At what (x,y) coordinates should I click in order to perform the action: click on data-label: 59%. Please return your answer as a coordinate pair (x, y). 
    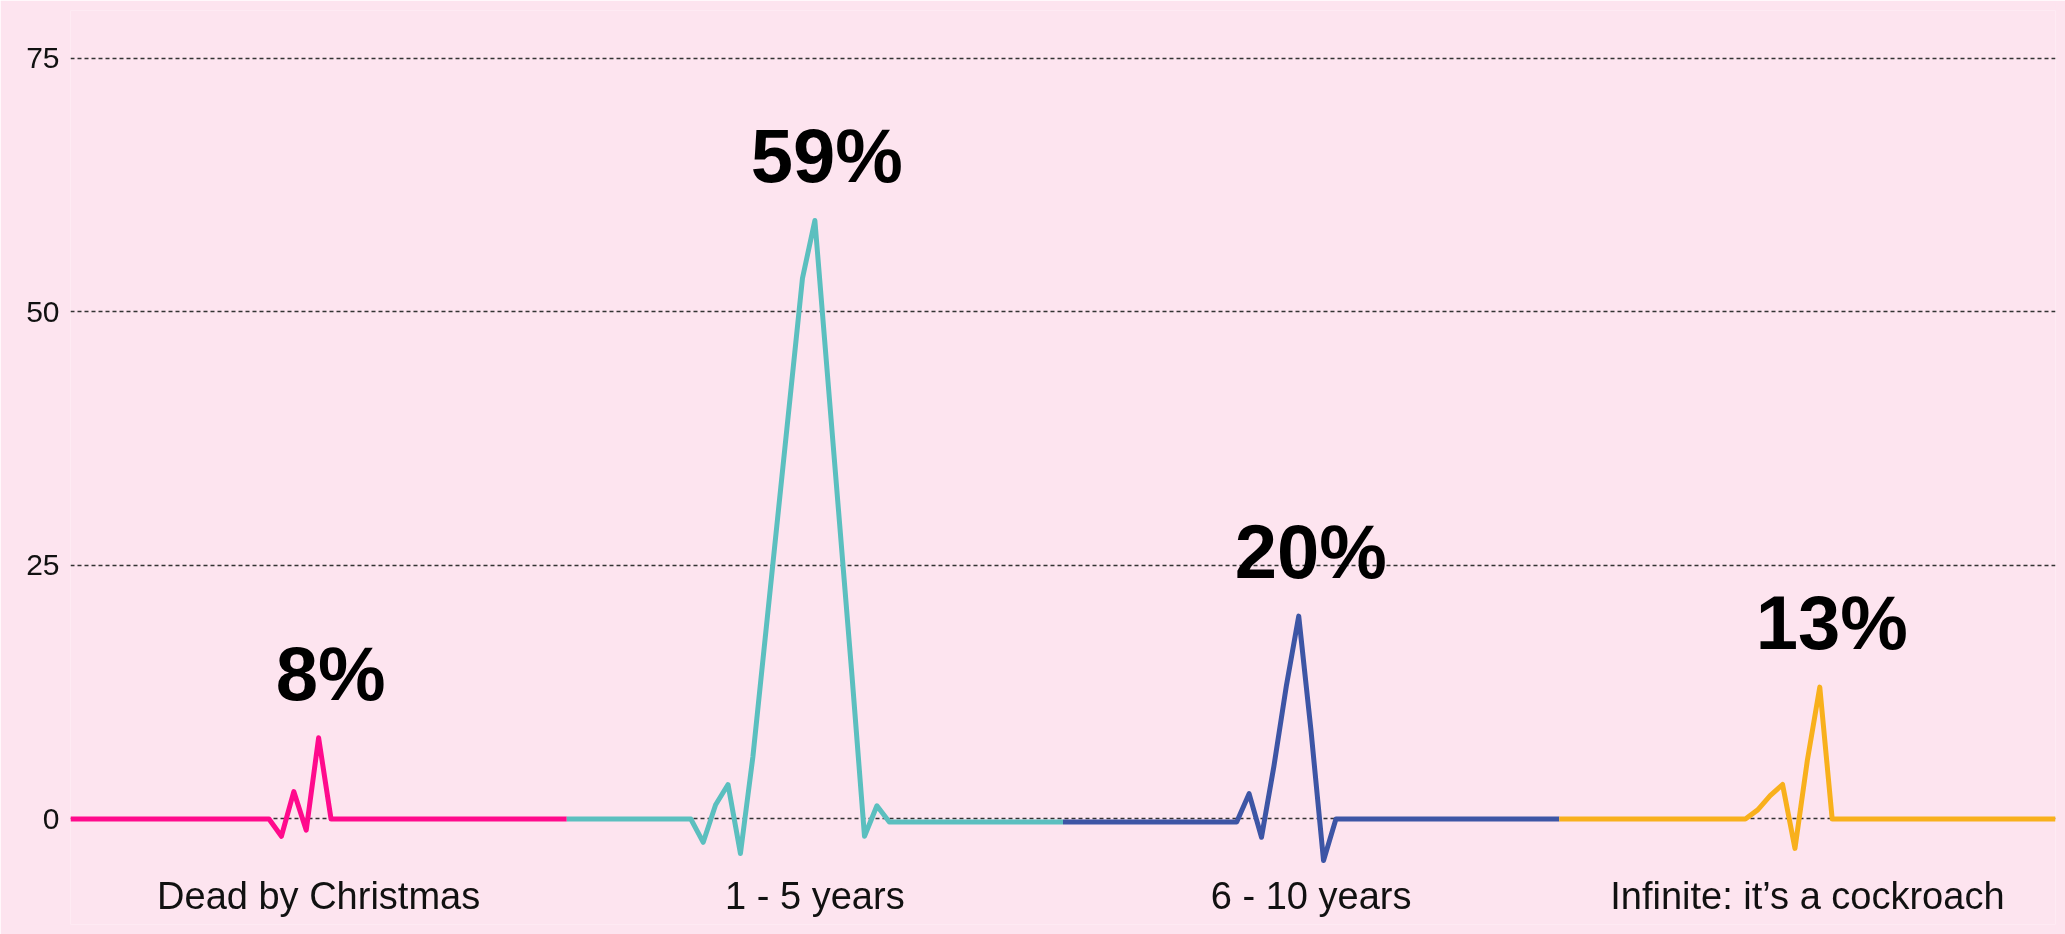
    Looking at the image, I should click on (826, 156).